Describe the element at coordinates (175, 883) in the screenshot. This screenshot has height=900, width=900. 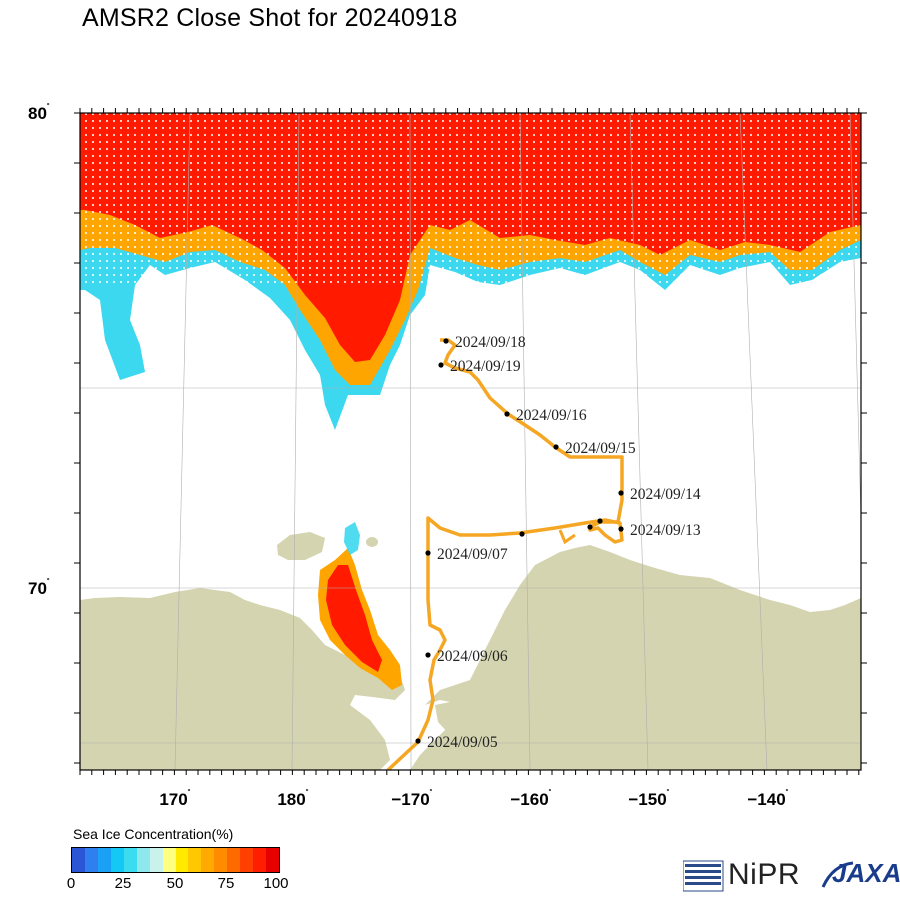
I see `colorbar-tick-50: 50` at that location.